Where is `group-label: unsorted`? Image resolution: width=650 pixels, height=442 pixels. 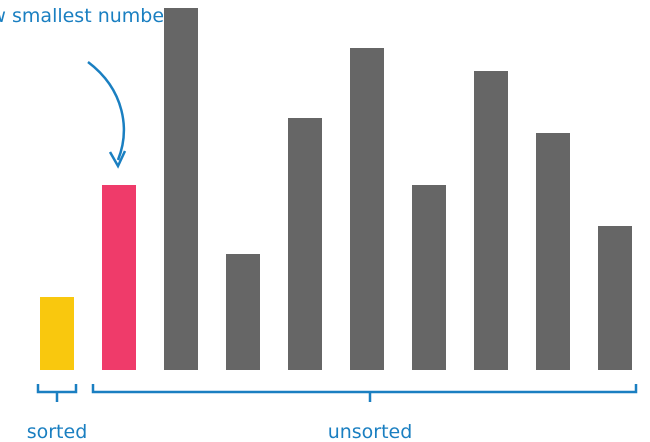
group-label: unsorted is located at coordinates (370, 431).